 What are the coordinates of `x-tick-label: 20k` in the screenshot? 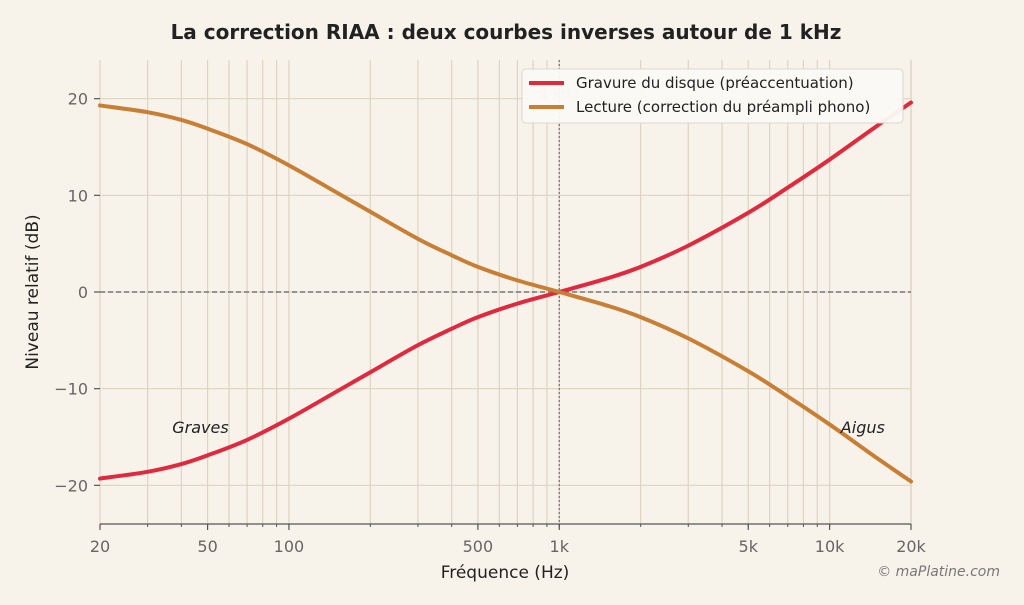 It's located at (911, 546).